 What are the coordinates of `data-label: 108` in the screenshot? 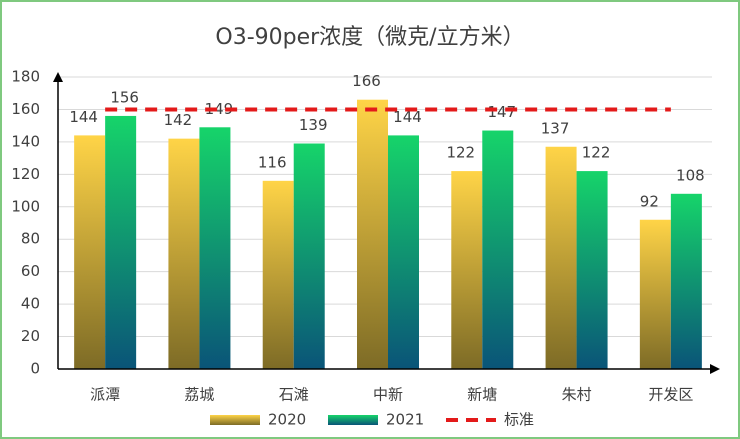 It's located at (690, 175).